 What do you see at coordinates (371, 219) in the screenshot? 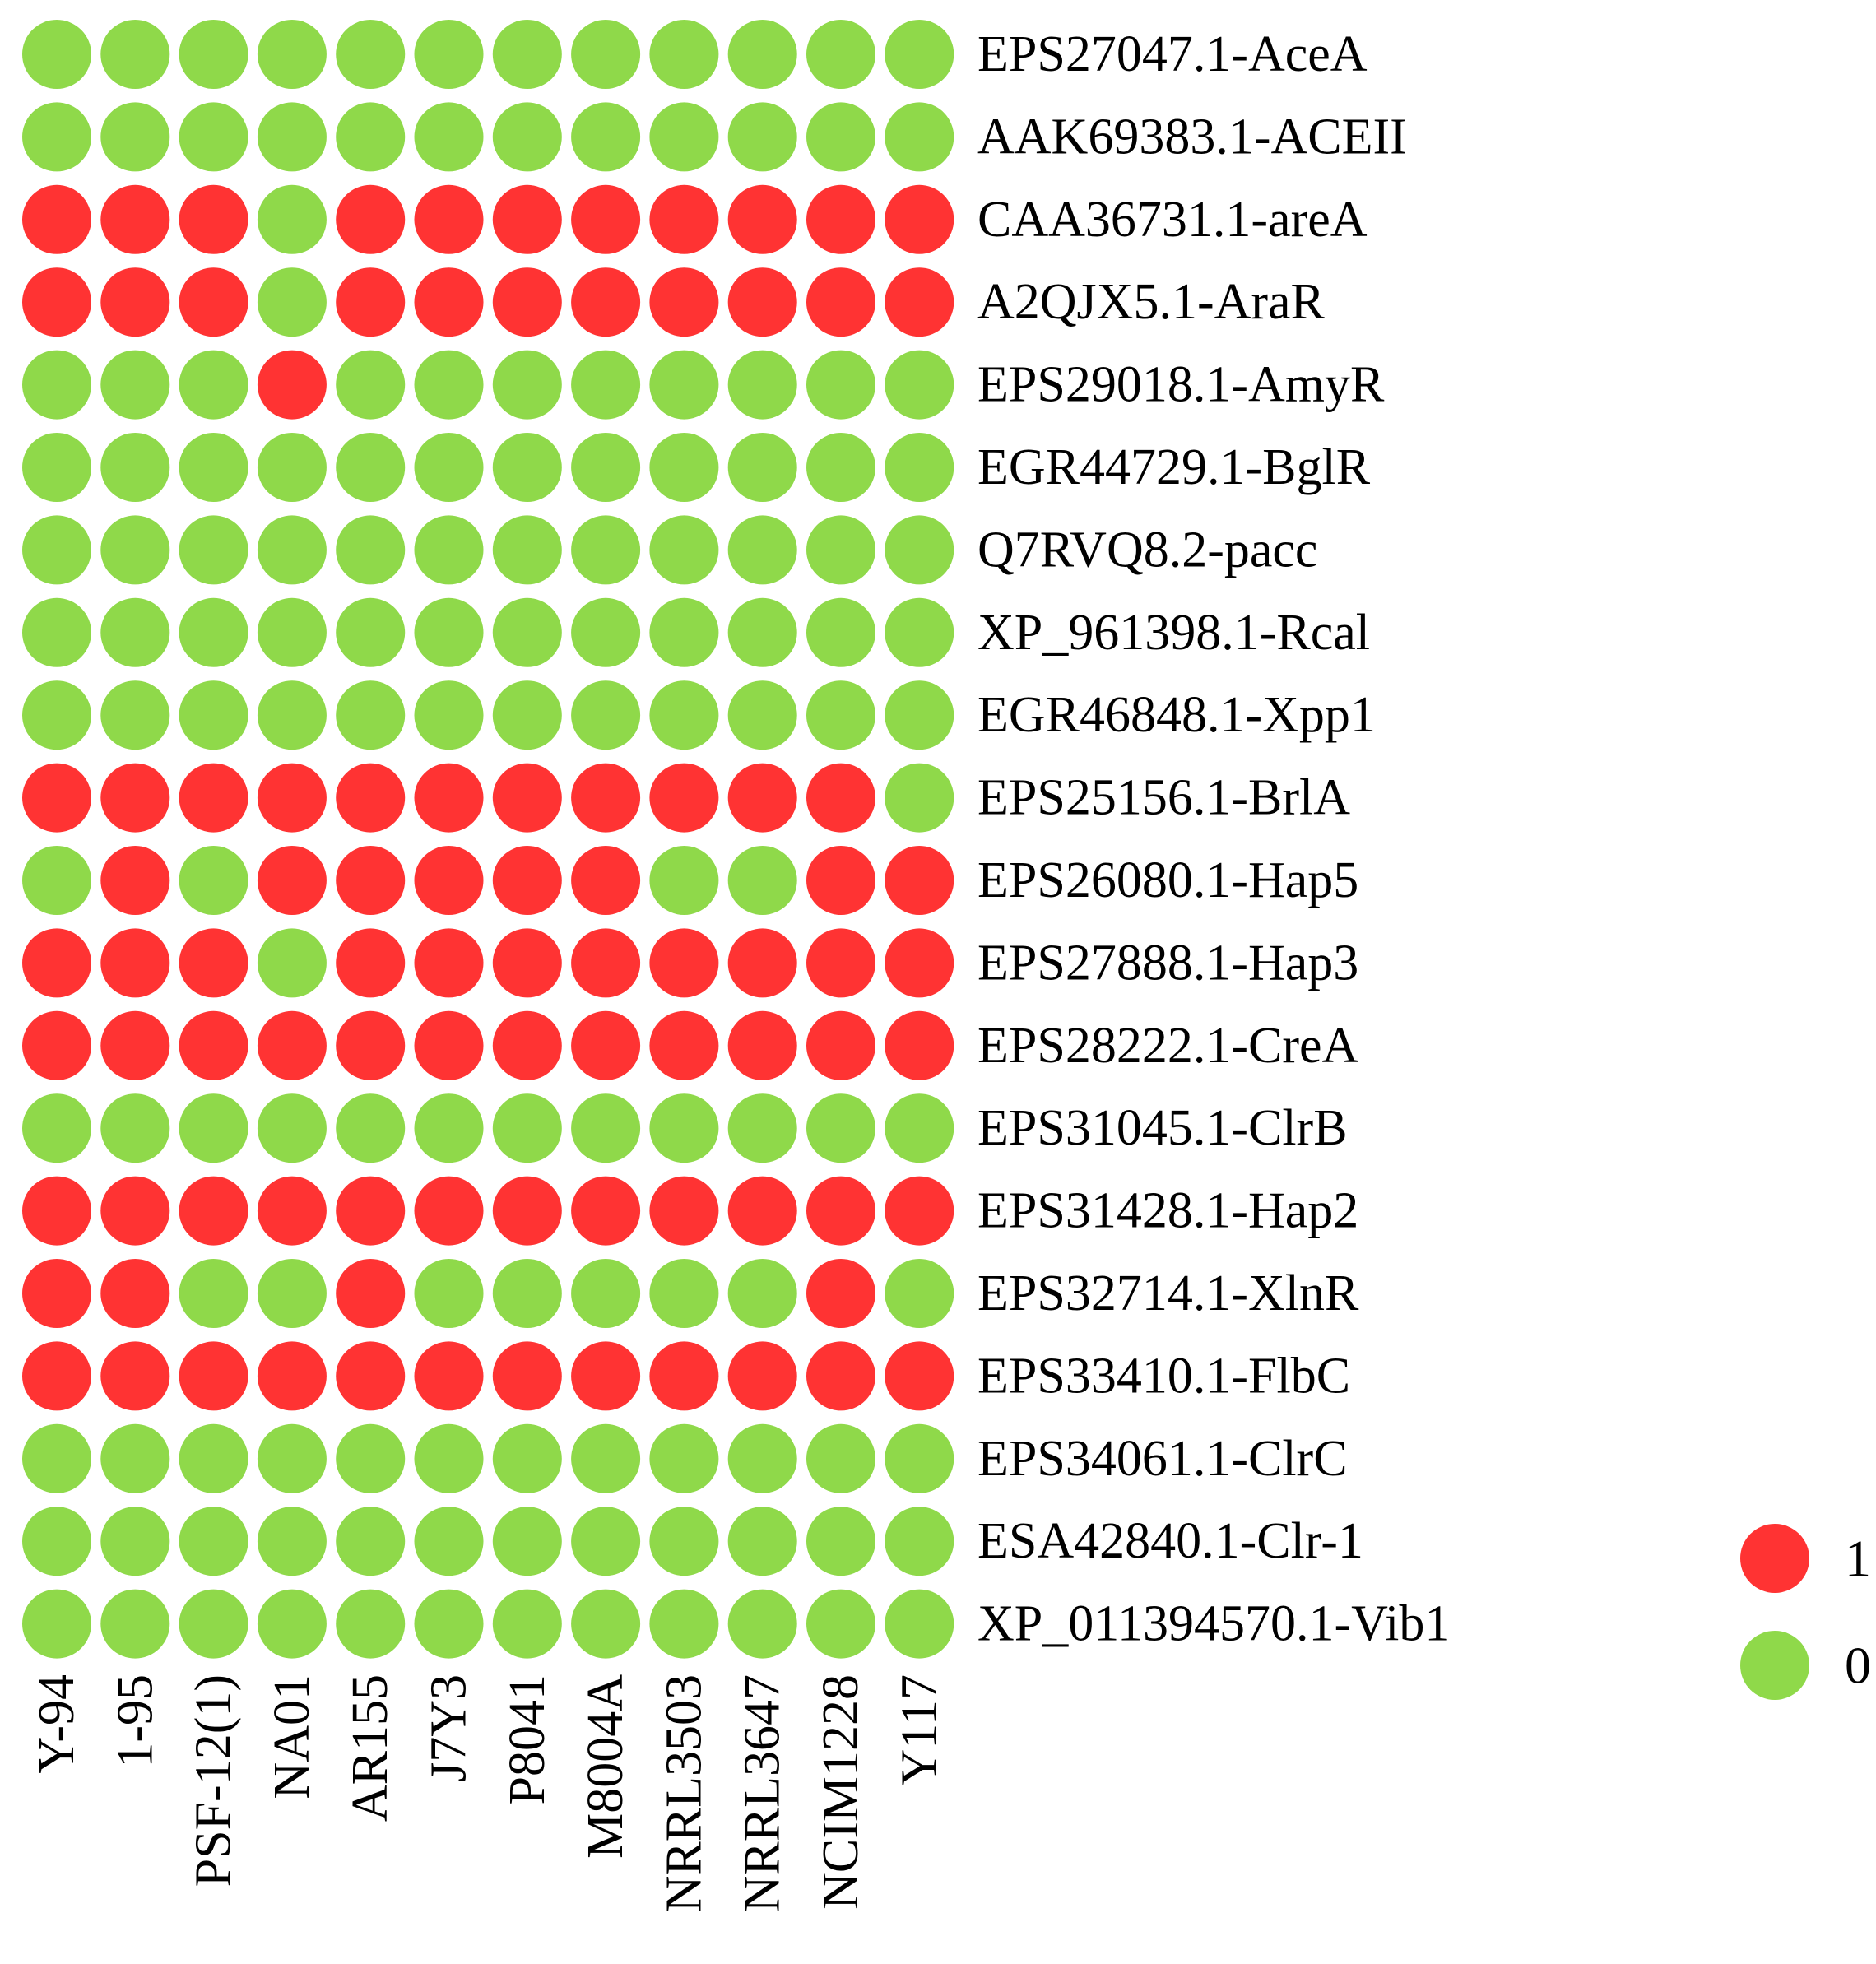
I see `dot-caa36731-1-area-ar155` at bounding box center [371, 219].